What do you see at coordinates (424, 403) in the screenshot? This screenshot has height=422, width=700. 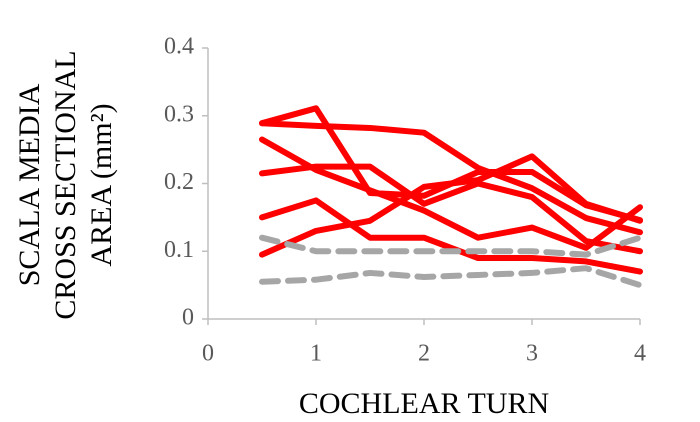 I see `x-axis-label: COCHLEAR TURN` at bounding box center [424, 403].